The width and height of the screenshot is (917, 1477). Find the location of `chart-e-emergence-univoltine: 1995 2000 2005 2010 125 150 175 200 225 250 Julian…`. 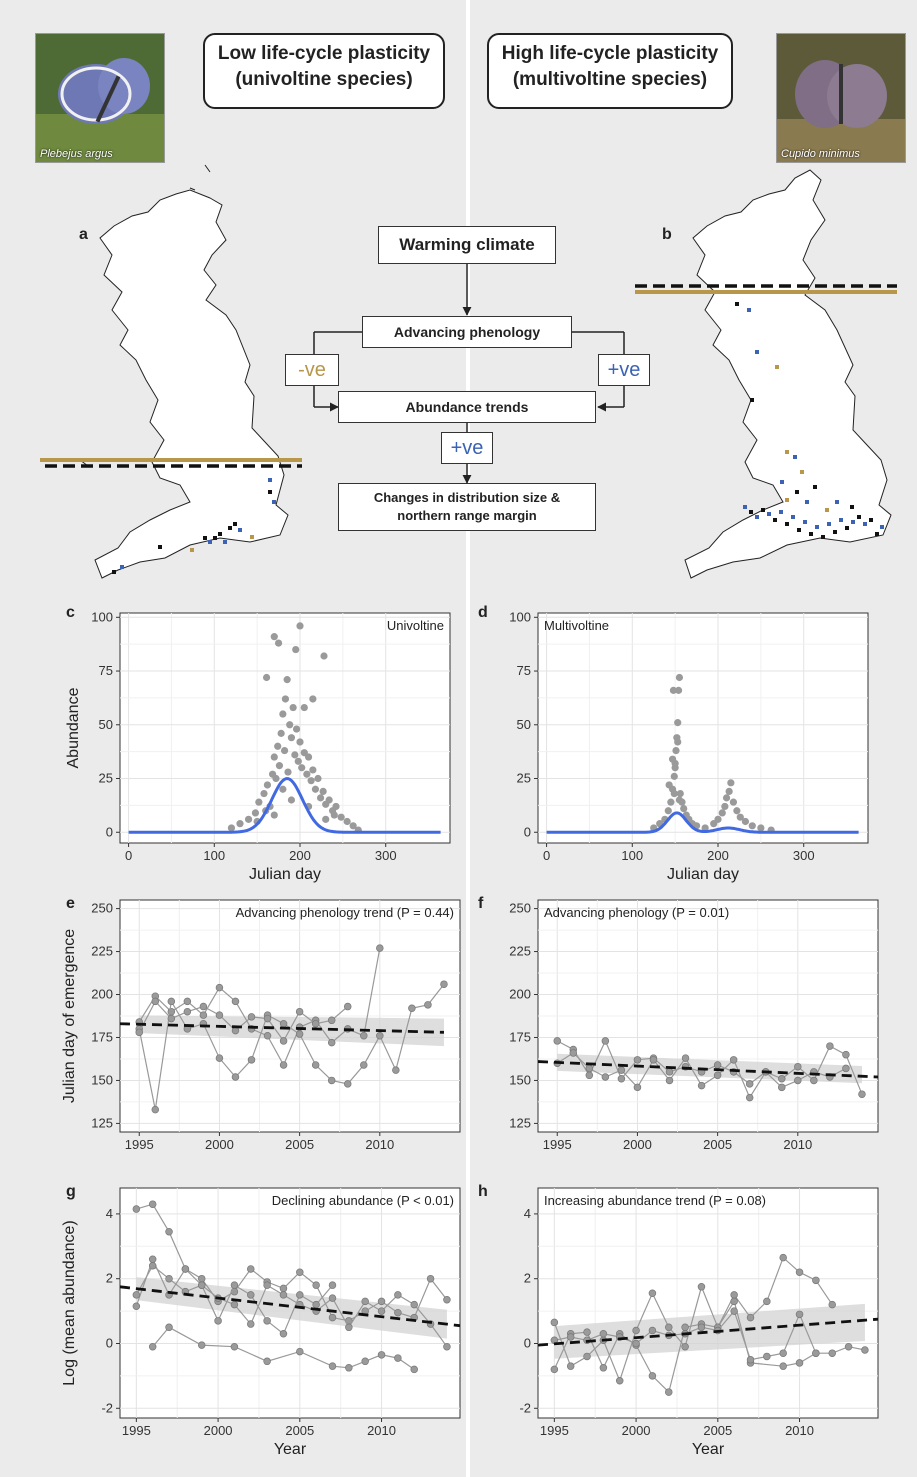

chart-e-emergence-univoltine: 1995 2000 2005 2010 125 150 175 200 225 250 Julian… is located at coordinates (261, 1025).